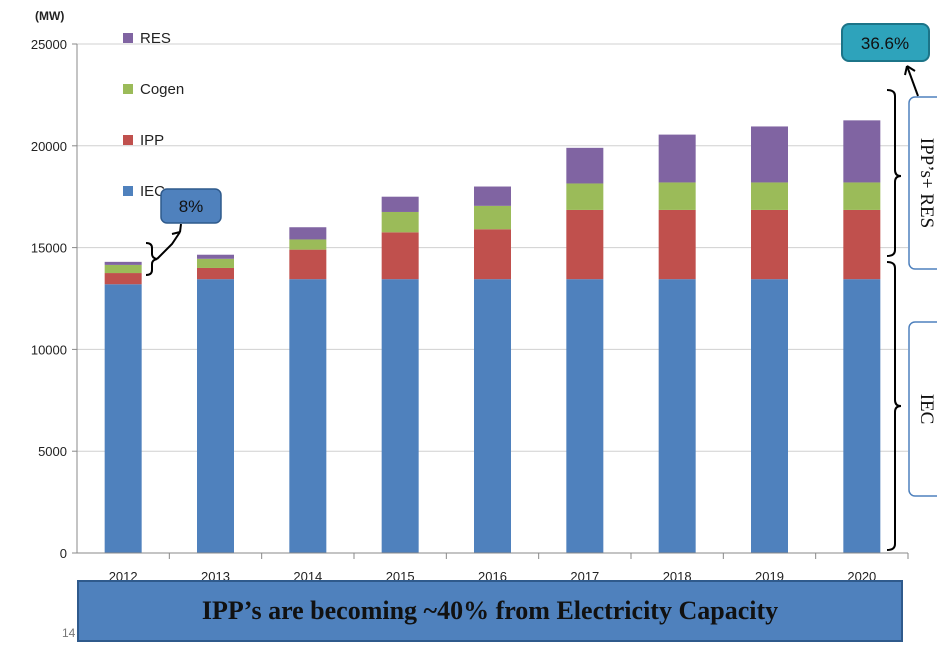 The width and height of the screenshot is (937, 647). What do you see at coordinates (49, 146) in the screenshot?
I see `y-tick-label: 20000` at bounding box center [49, 146].